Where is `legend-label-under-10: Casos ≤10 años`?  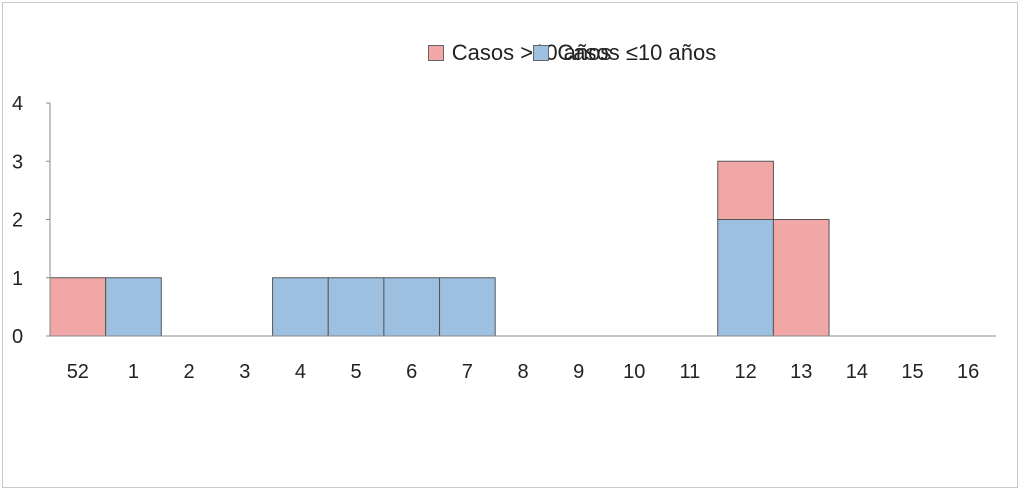 legend-label-under-10: Casos ≤10 años is located at coordinates (637, 52).